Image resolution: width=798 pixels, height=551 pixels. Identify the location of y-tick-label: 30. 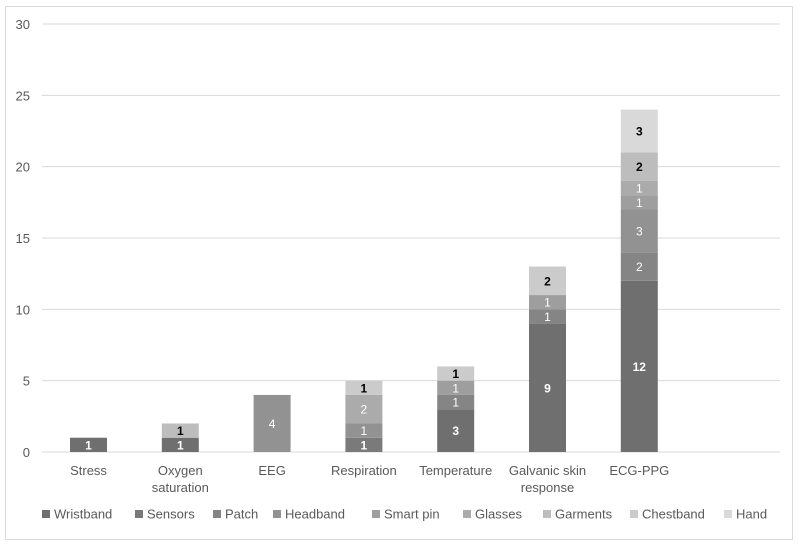
(23, 24).